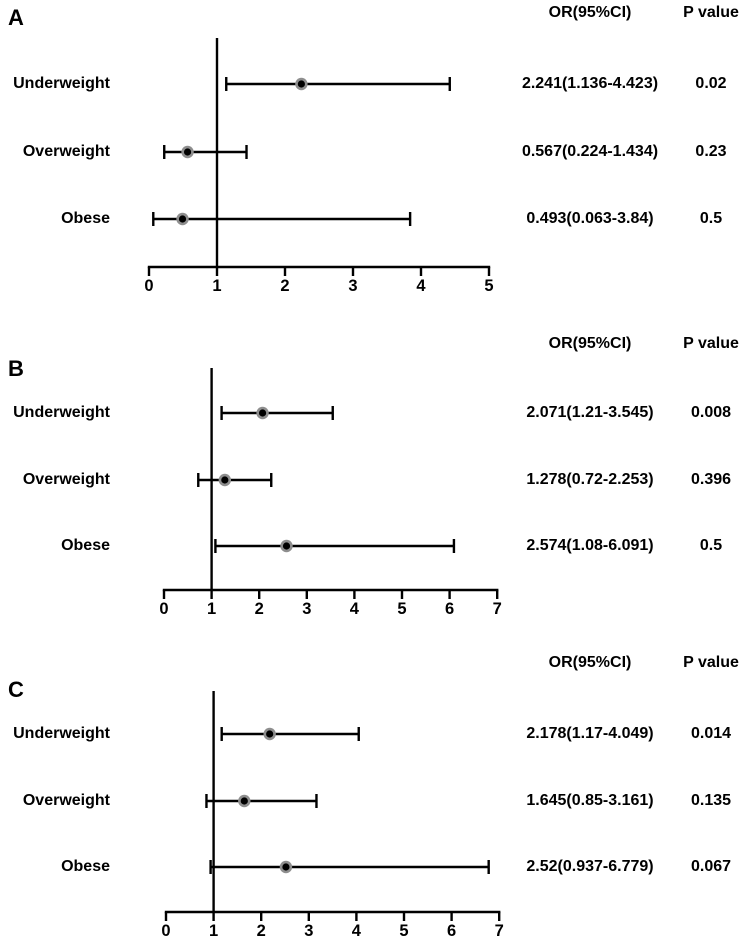 This screenshot has width=749, height=946. I want to click on p-value: 0.067, so click(711, 866).